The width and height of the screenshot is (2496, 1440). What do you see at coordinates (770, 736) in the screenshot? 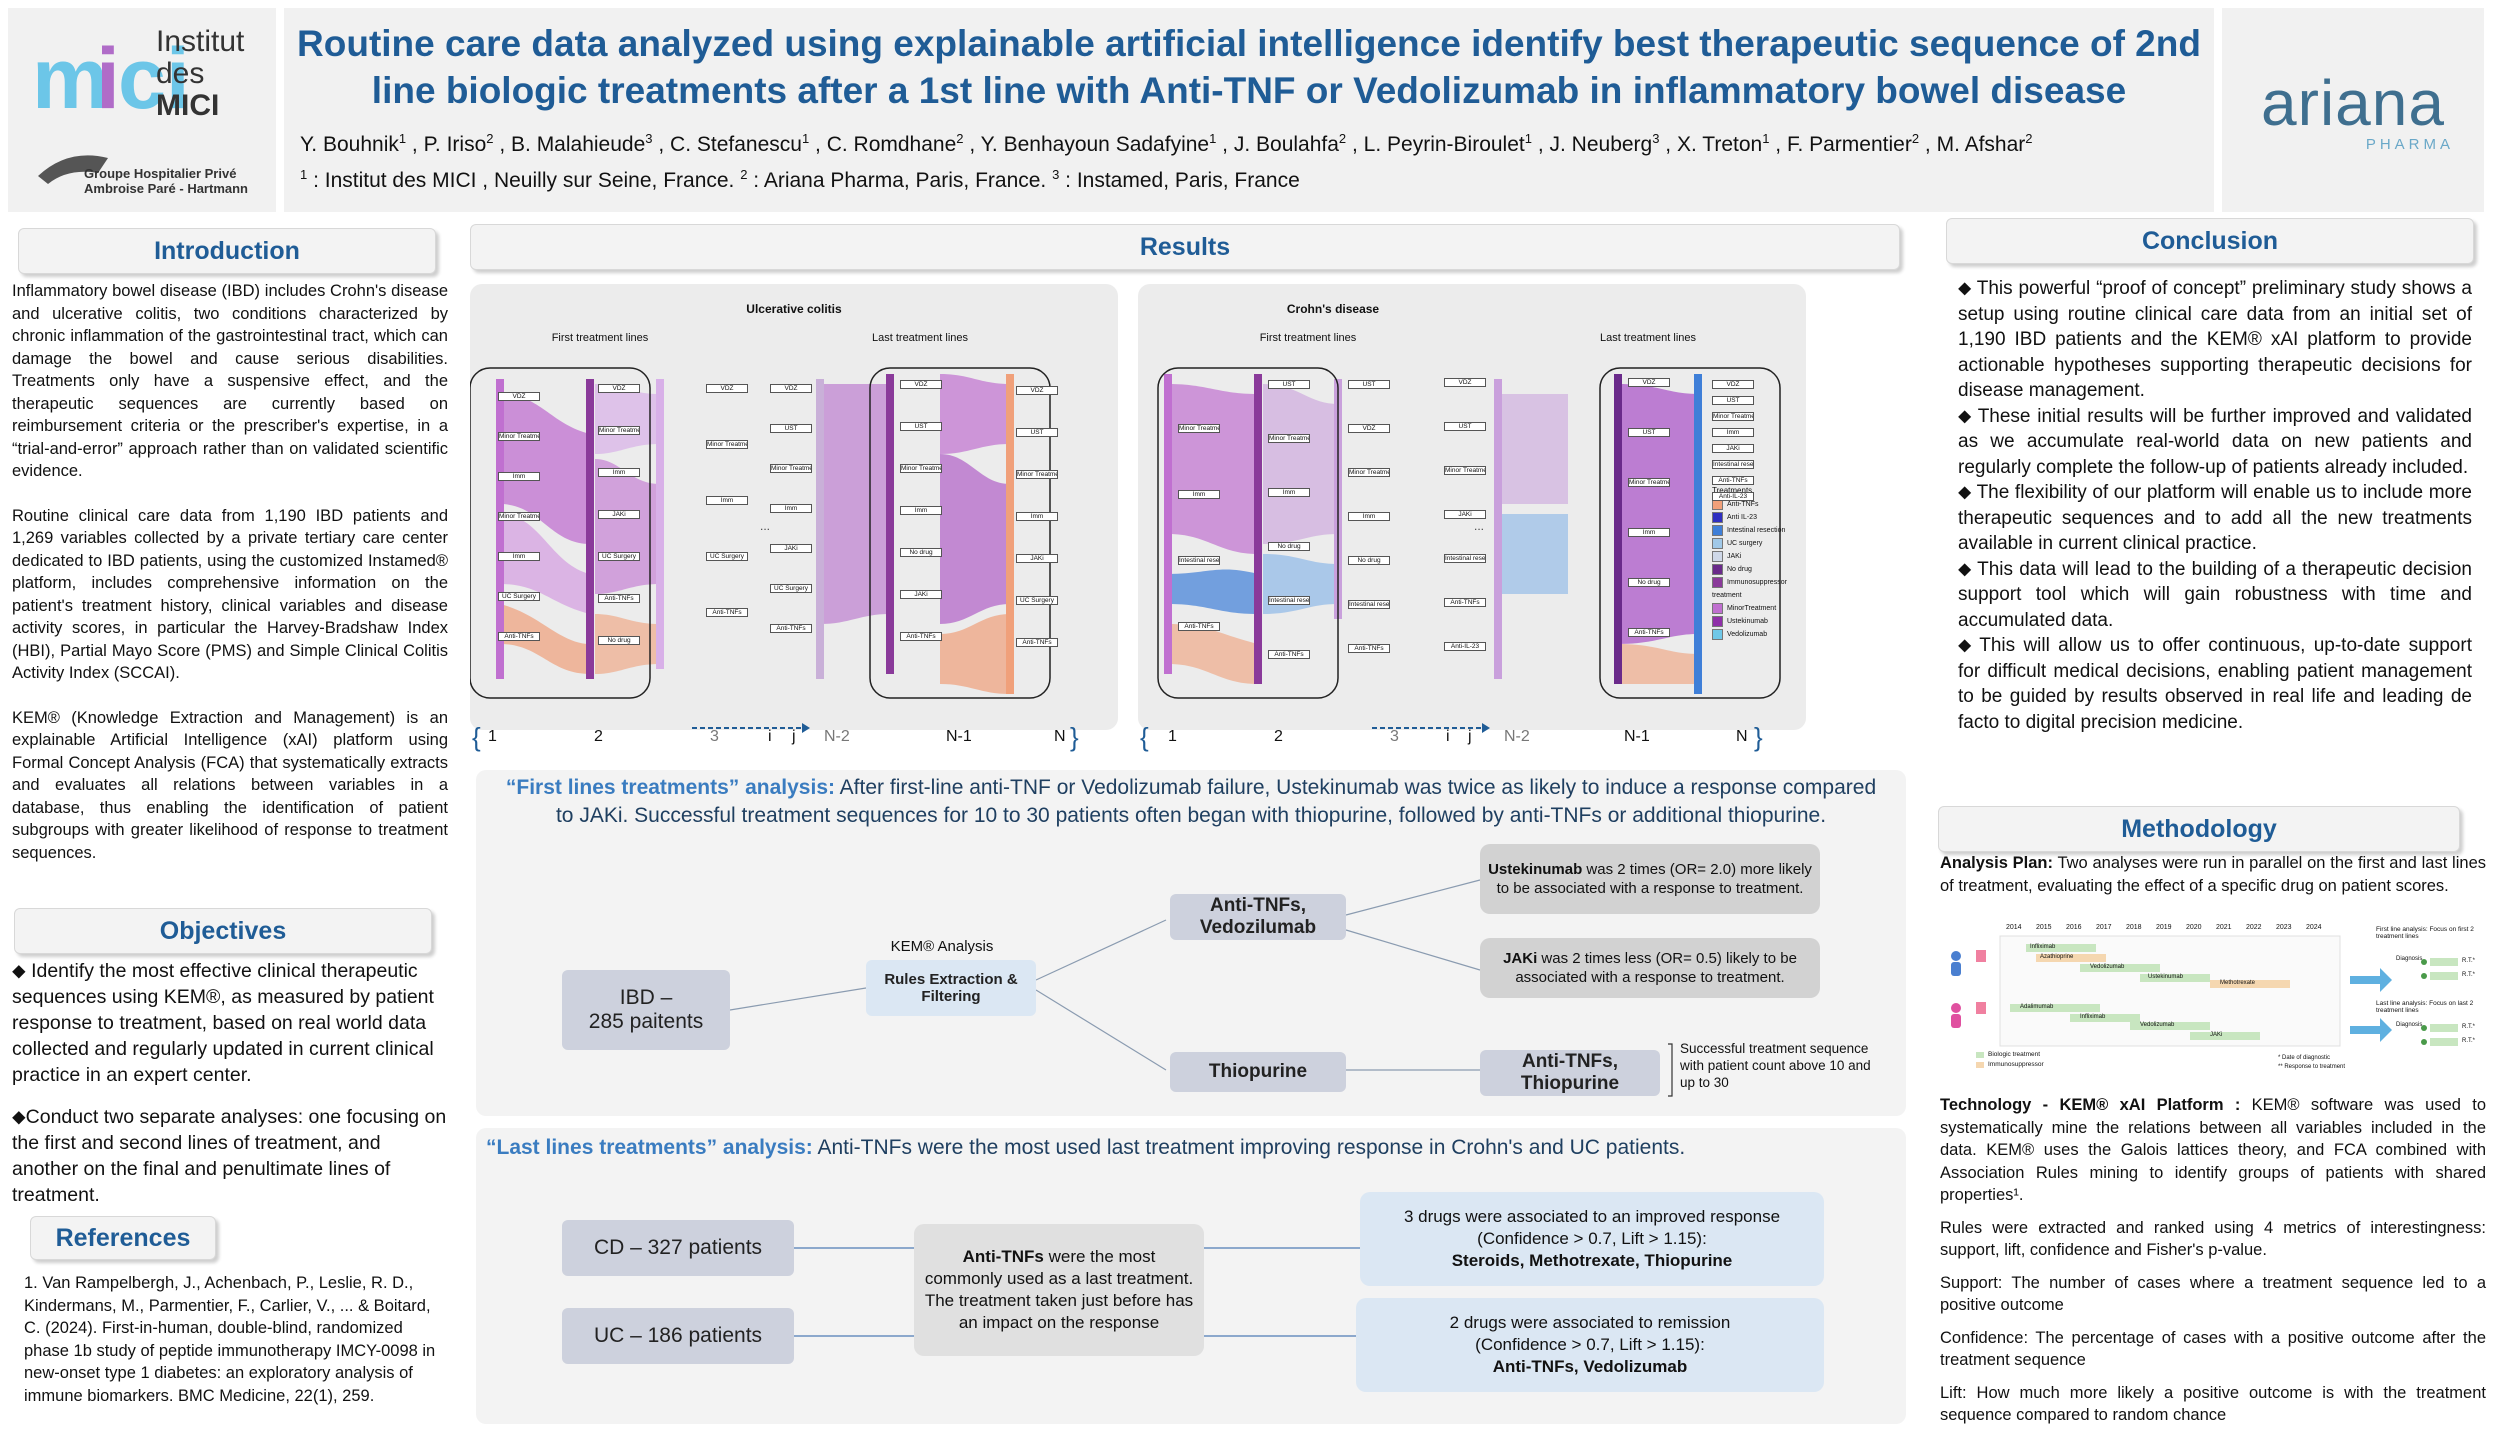
I see `uc-axis-label-i: i` at bounding box center [770, 736].